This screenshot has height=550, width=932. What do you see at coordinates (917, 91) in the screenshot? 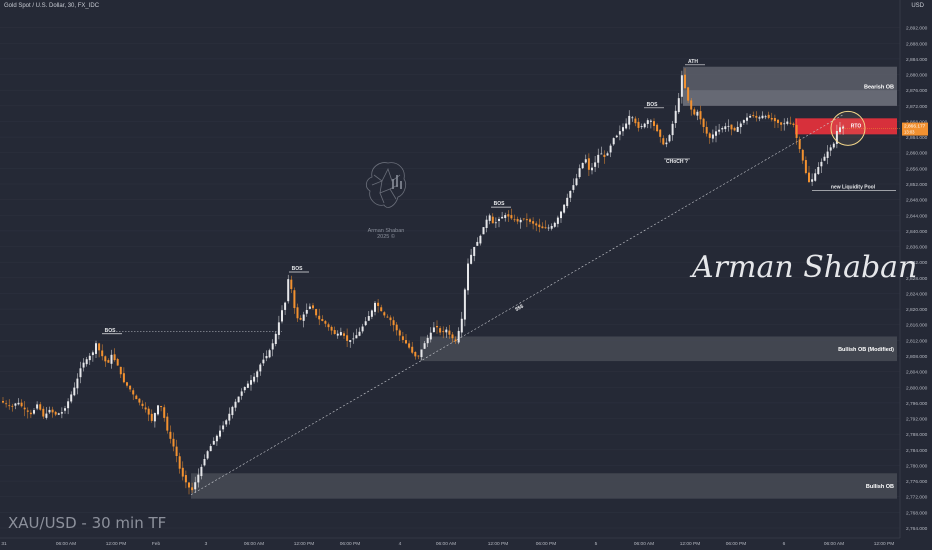
I see `y-tick-label: 2,876.000` at bounding box center [917, 91].